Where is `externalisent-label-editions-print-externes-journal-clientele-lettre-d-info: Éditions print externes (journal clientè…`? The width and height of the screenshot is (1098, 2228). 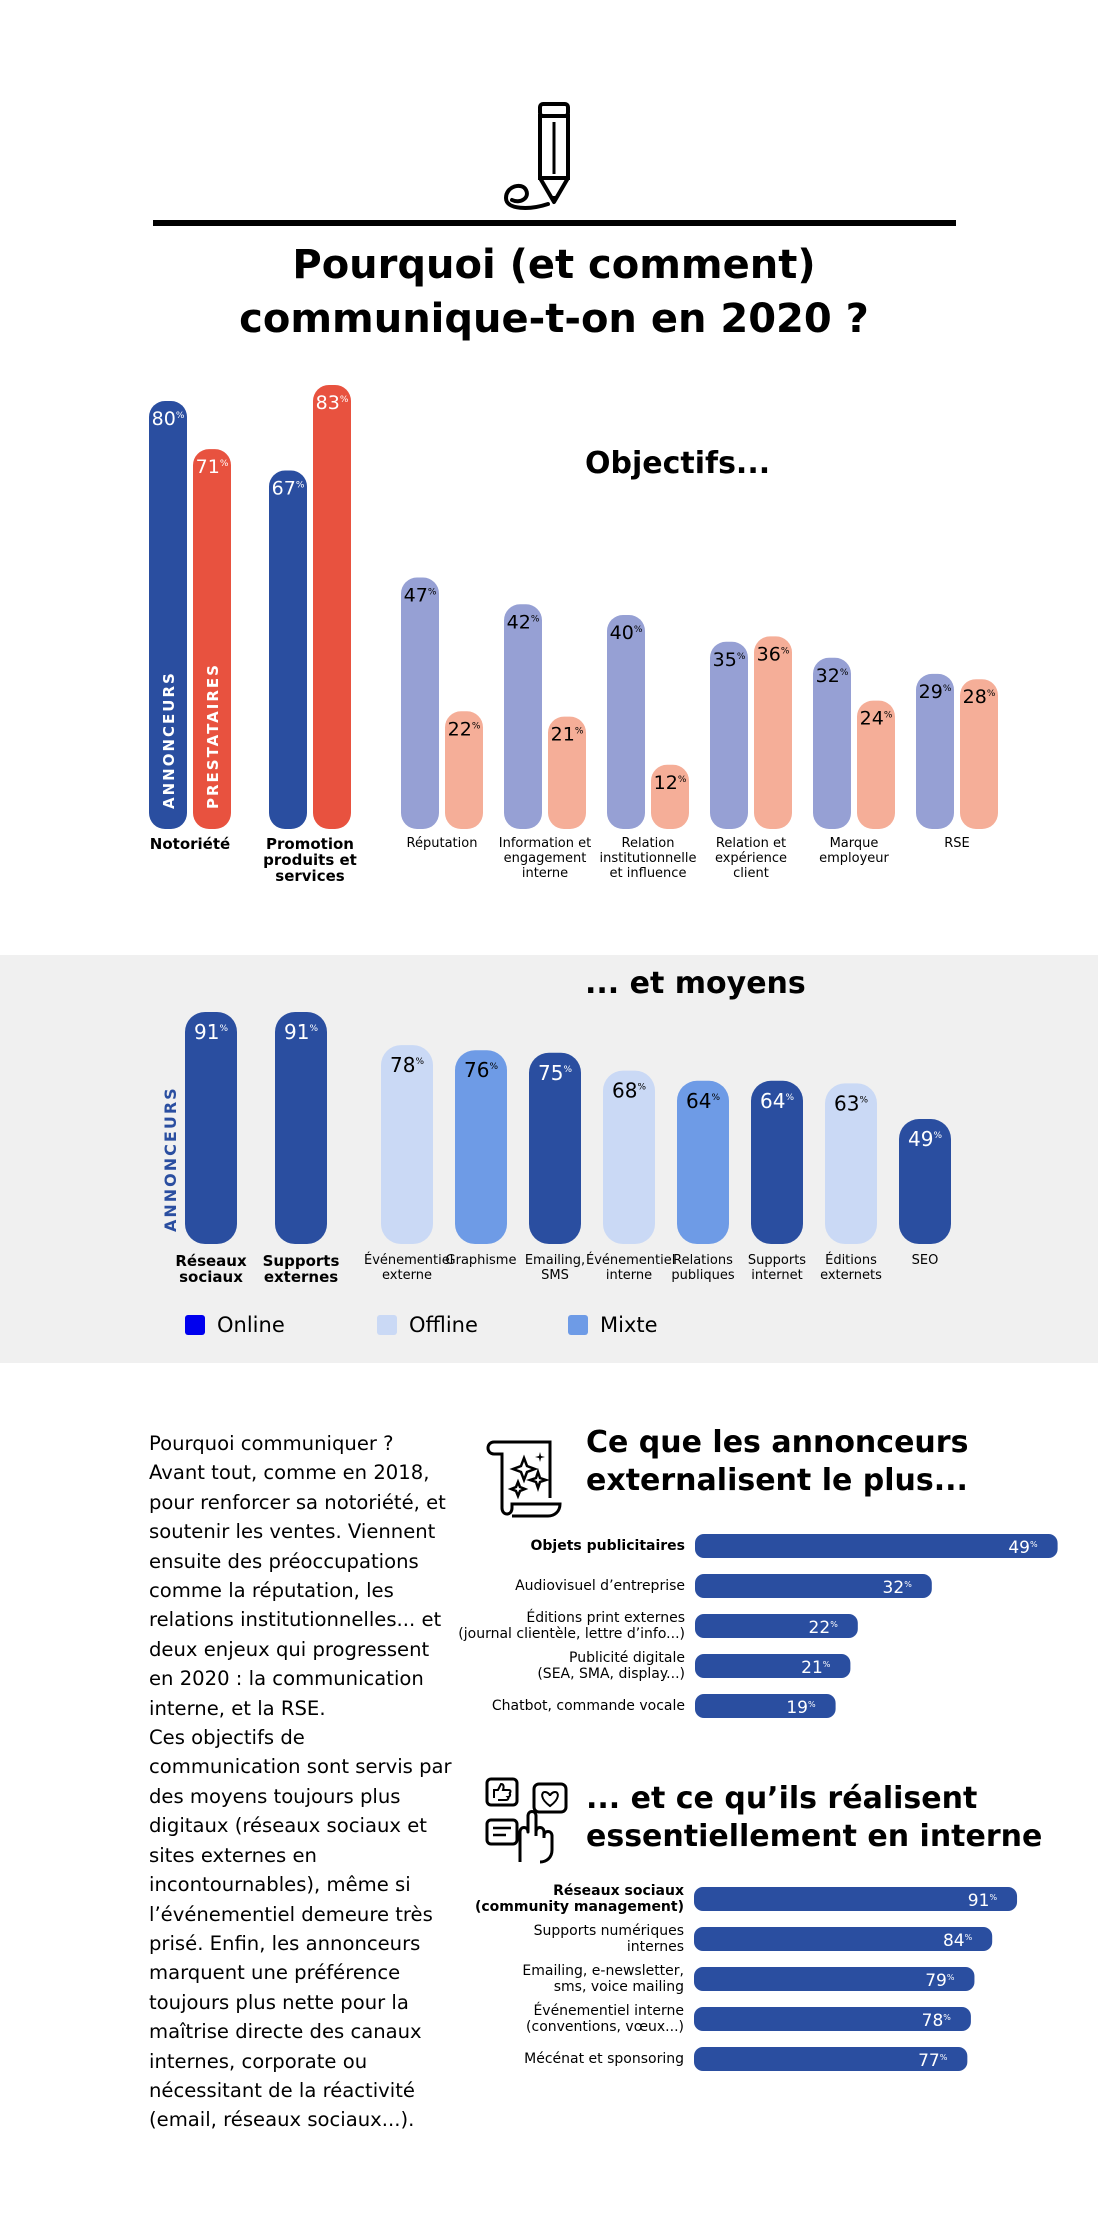 externalisent-label-editions-print-externes-journal-clientele-lettre-d-info: Éditions print externes (journal clientè… is located at coordinates (571, 1626).